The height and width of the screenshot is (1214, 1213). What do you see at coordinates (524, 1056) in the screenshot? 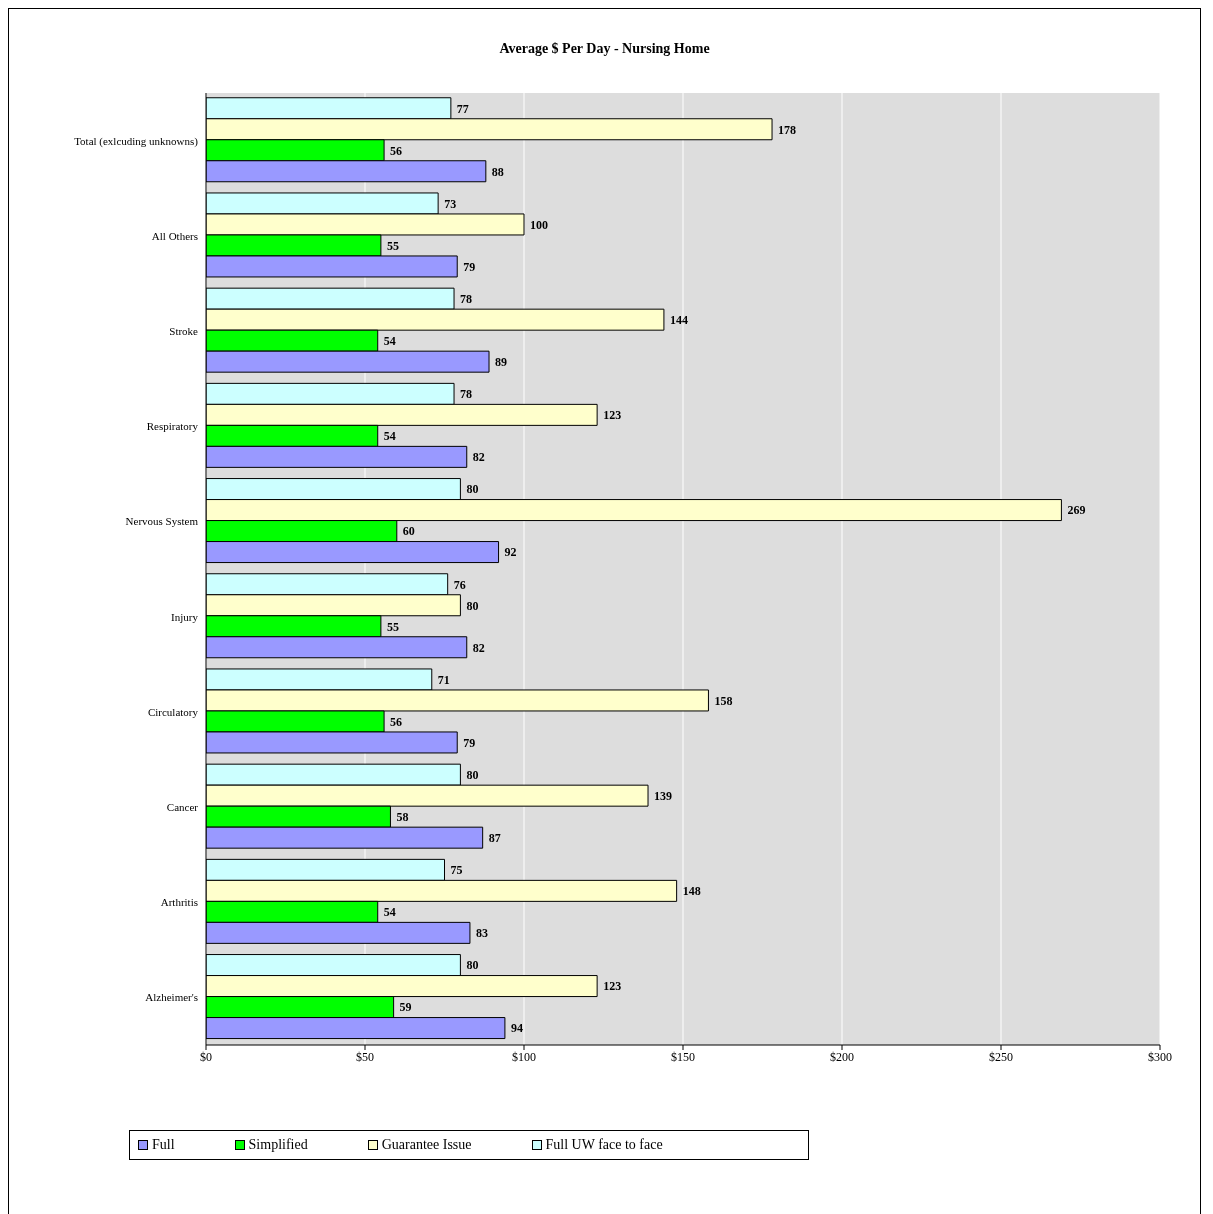
I see `x-tick-label: $100` at bounding box center [524, 1056].